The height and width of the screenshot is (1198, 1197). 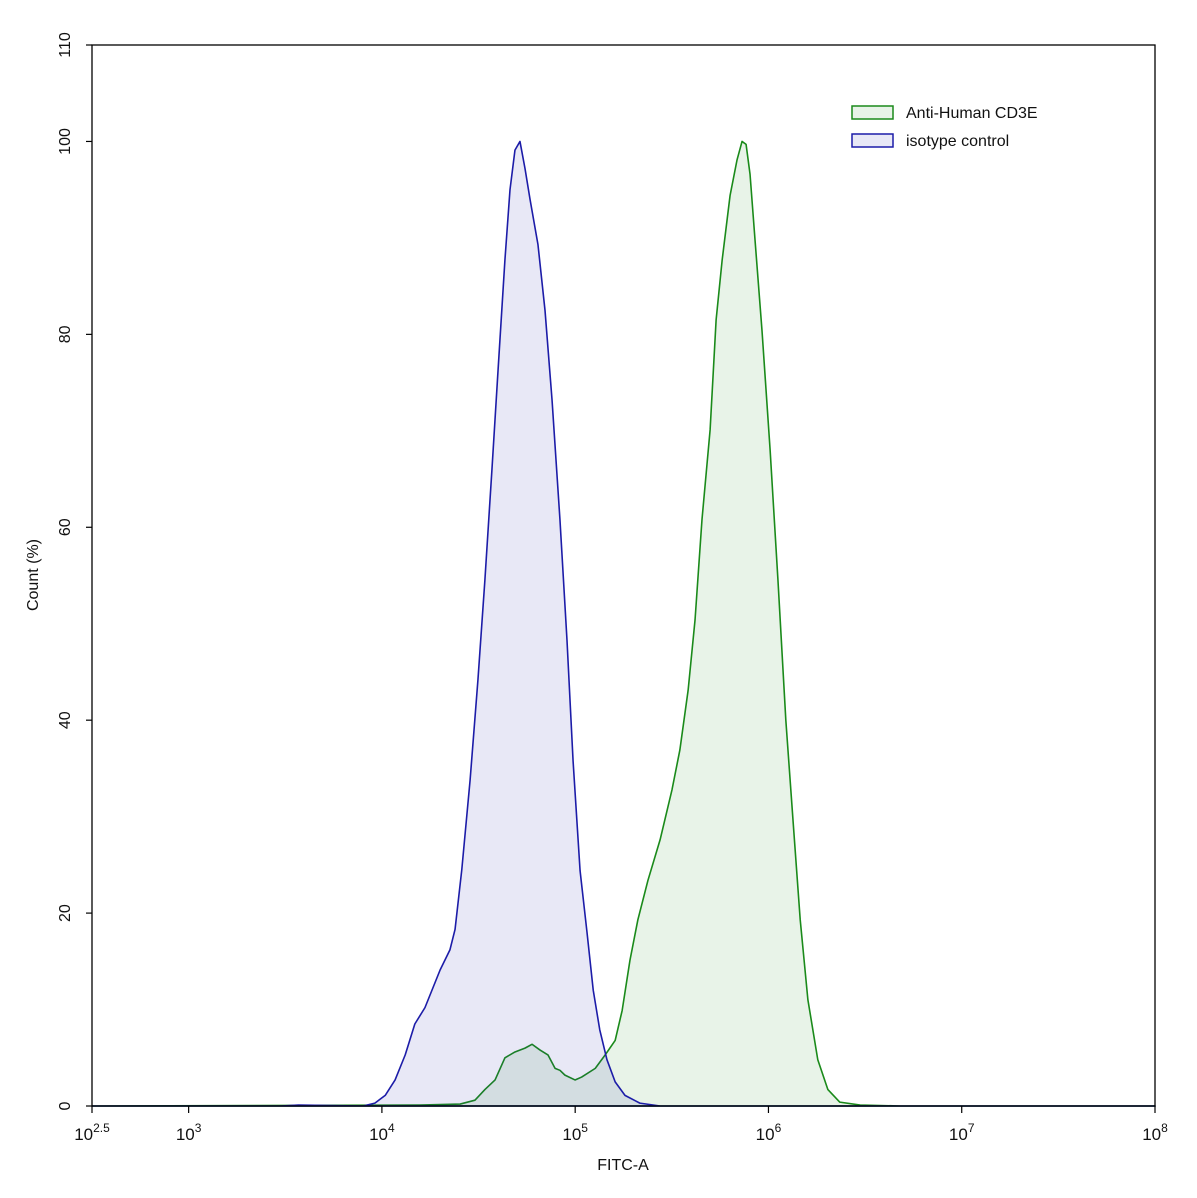 I want to click on y-tick-label: 110, so click(x=65, y=45).